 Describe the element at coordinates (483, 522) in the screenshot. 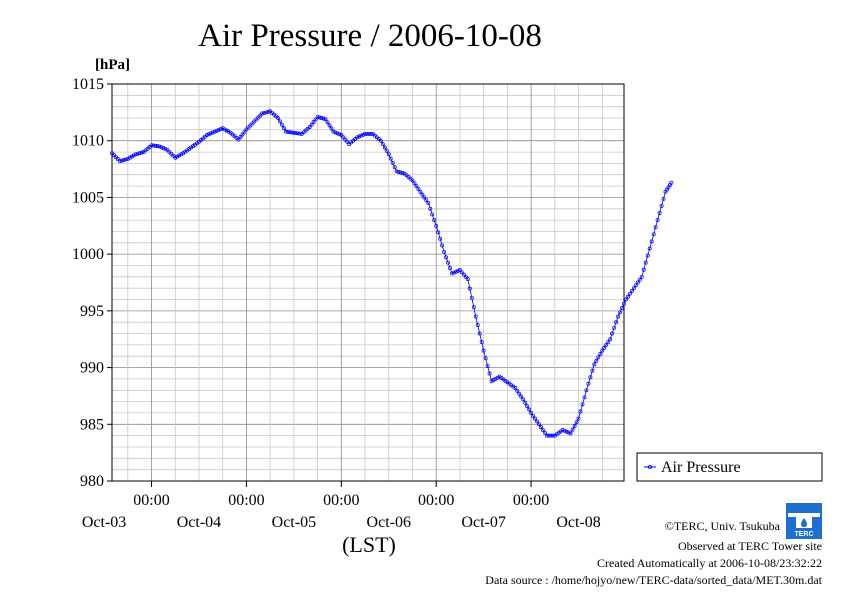

I see `x-tick-date: Oct-07` at that location.